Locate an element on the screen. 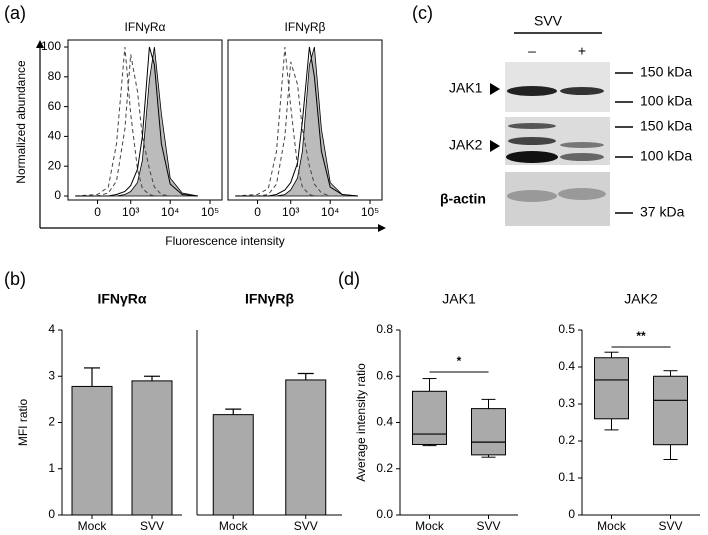 Image resolution: width=708 pixels, height=535 pixels. panel-label: (c) is located at coordinates (422, 13).